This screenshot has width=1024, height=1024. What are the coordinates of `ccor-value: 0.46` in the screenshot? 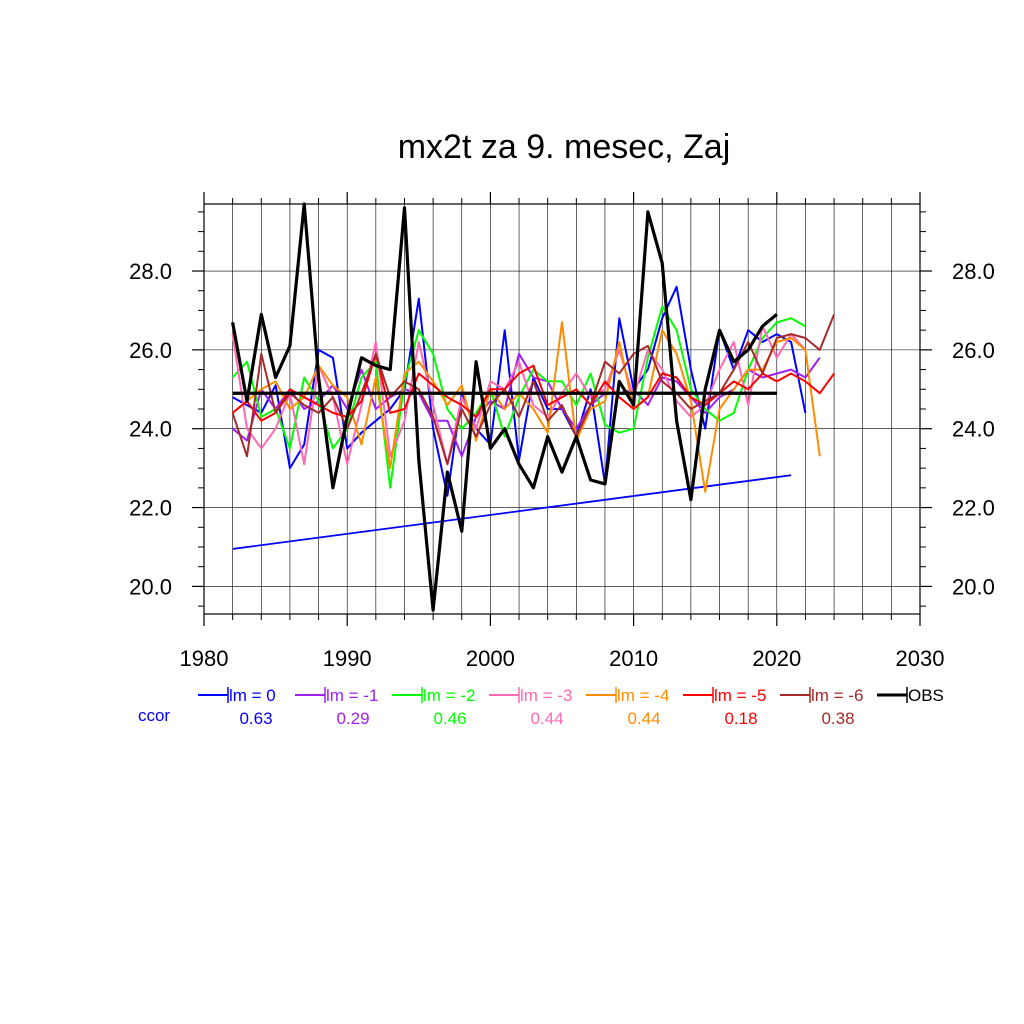 It's located at (449, 718).